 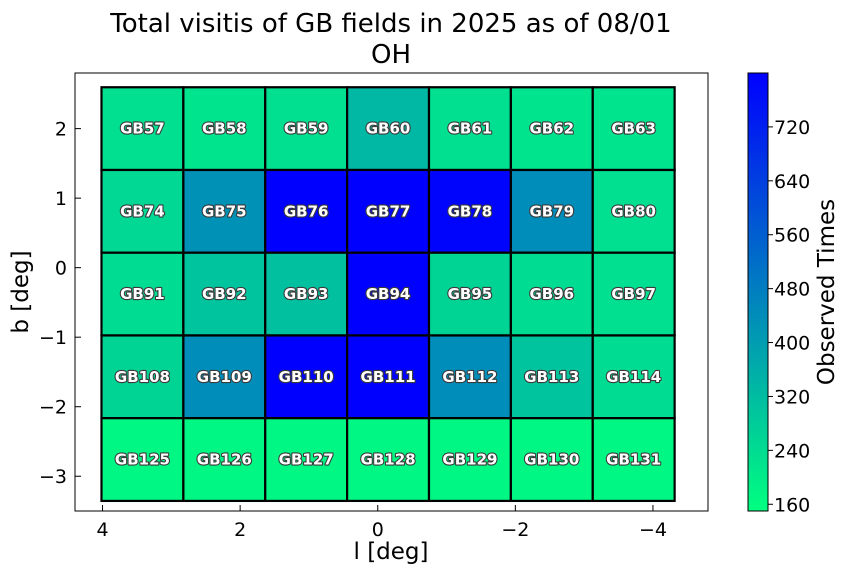 I want to click on colorbar-tick-label: 240, so click(x=792, y=451).